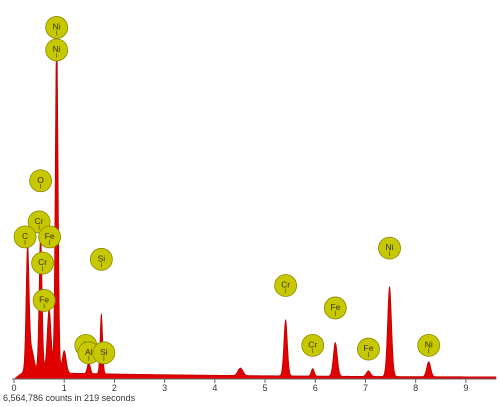  What do you see at coordinates (13, 388) in the screenshot?
I see `x-tick-label: 0` at bounding box center [13, 388].